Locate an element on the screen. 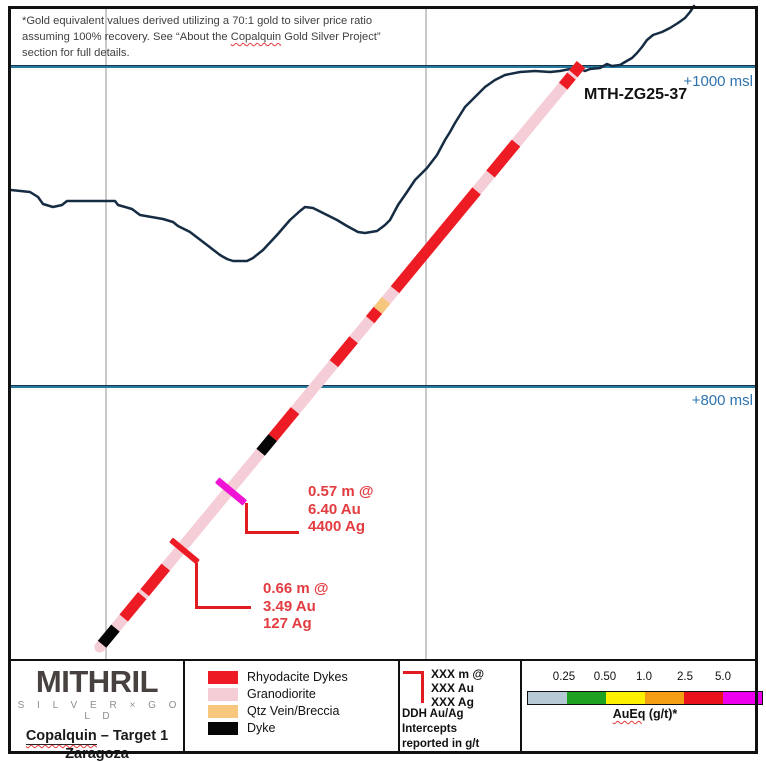 This screenshot has width=766, height=762. disclaimer-copalquin: Copalquin is located at coordinates (256, 37).